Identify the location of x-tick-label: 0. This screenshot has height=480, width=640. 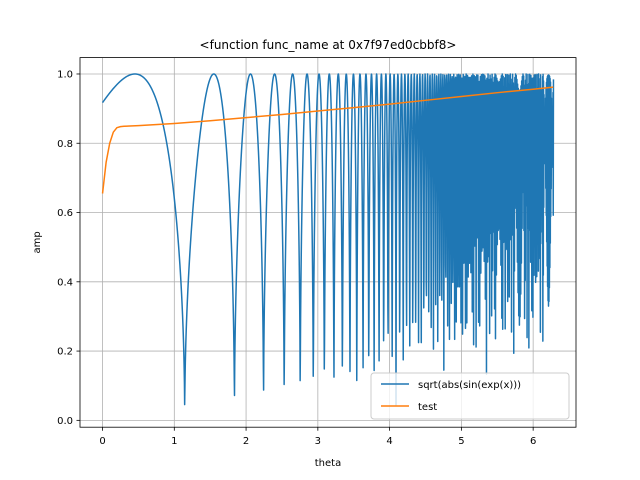
(102, 441).